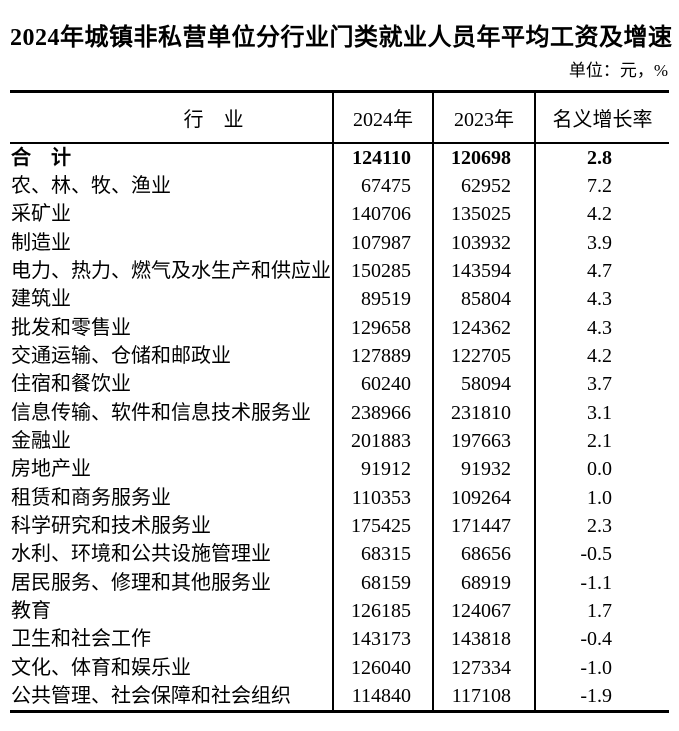  I want to click on growth-rate-cell: -0.5, so click(601, 554).